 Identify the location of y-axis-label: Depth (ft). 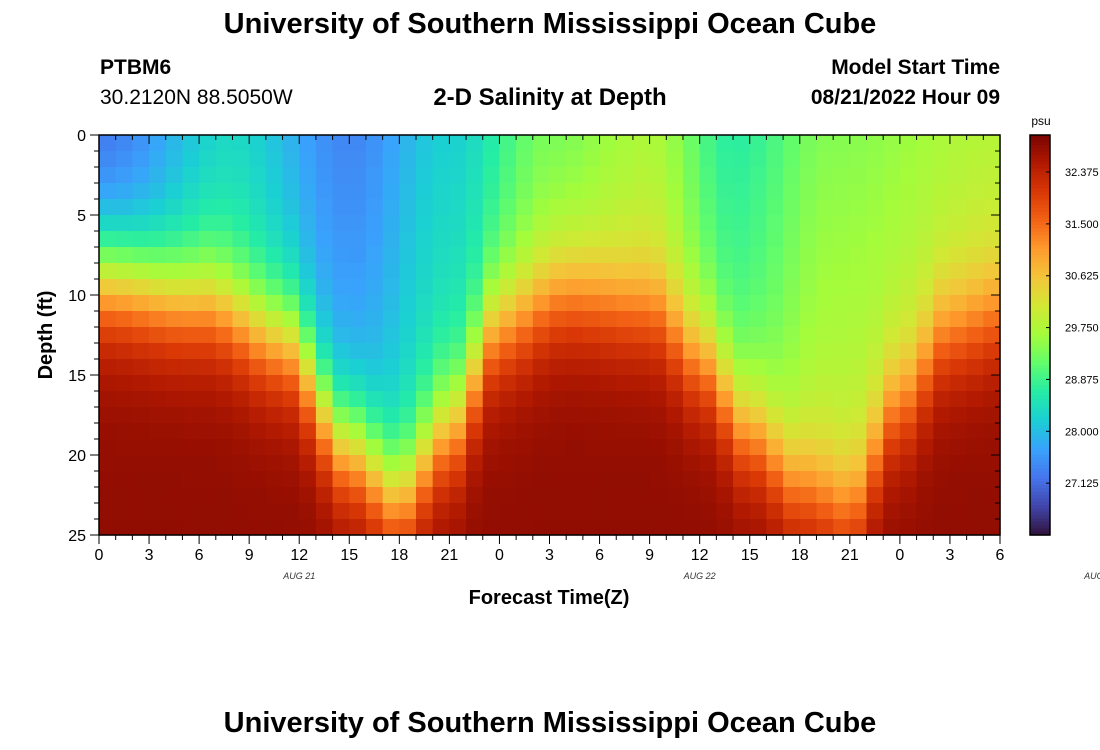
(46, 335).